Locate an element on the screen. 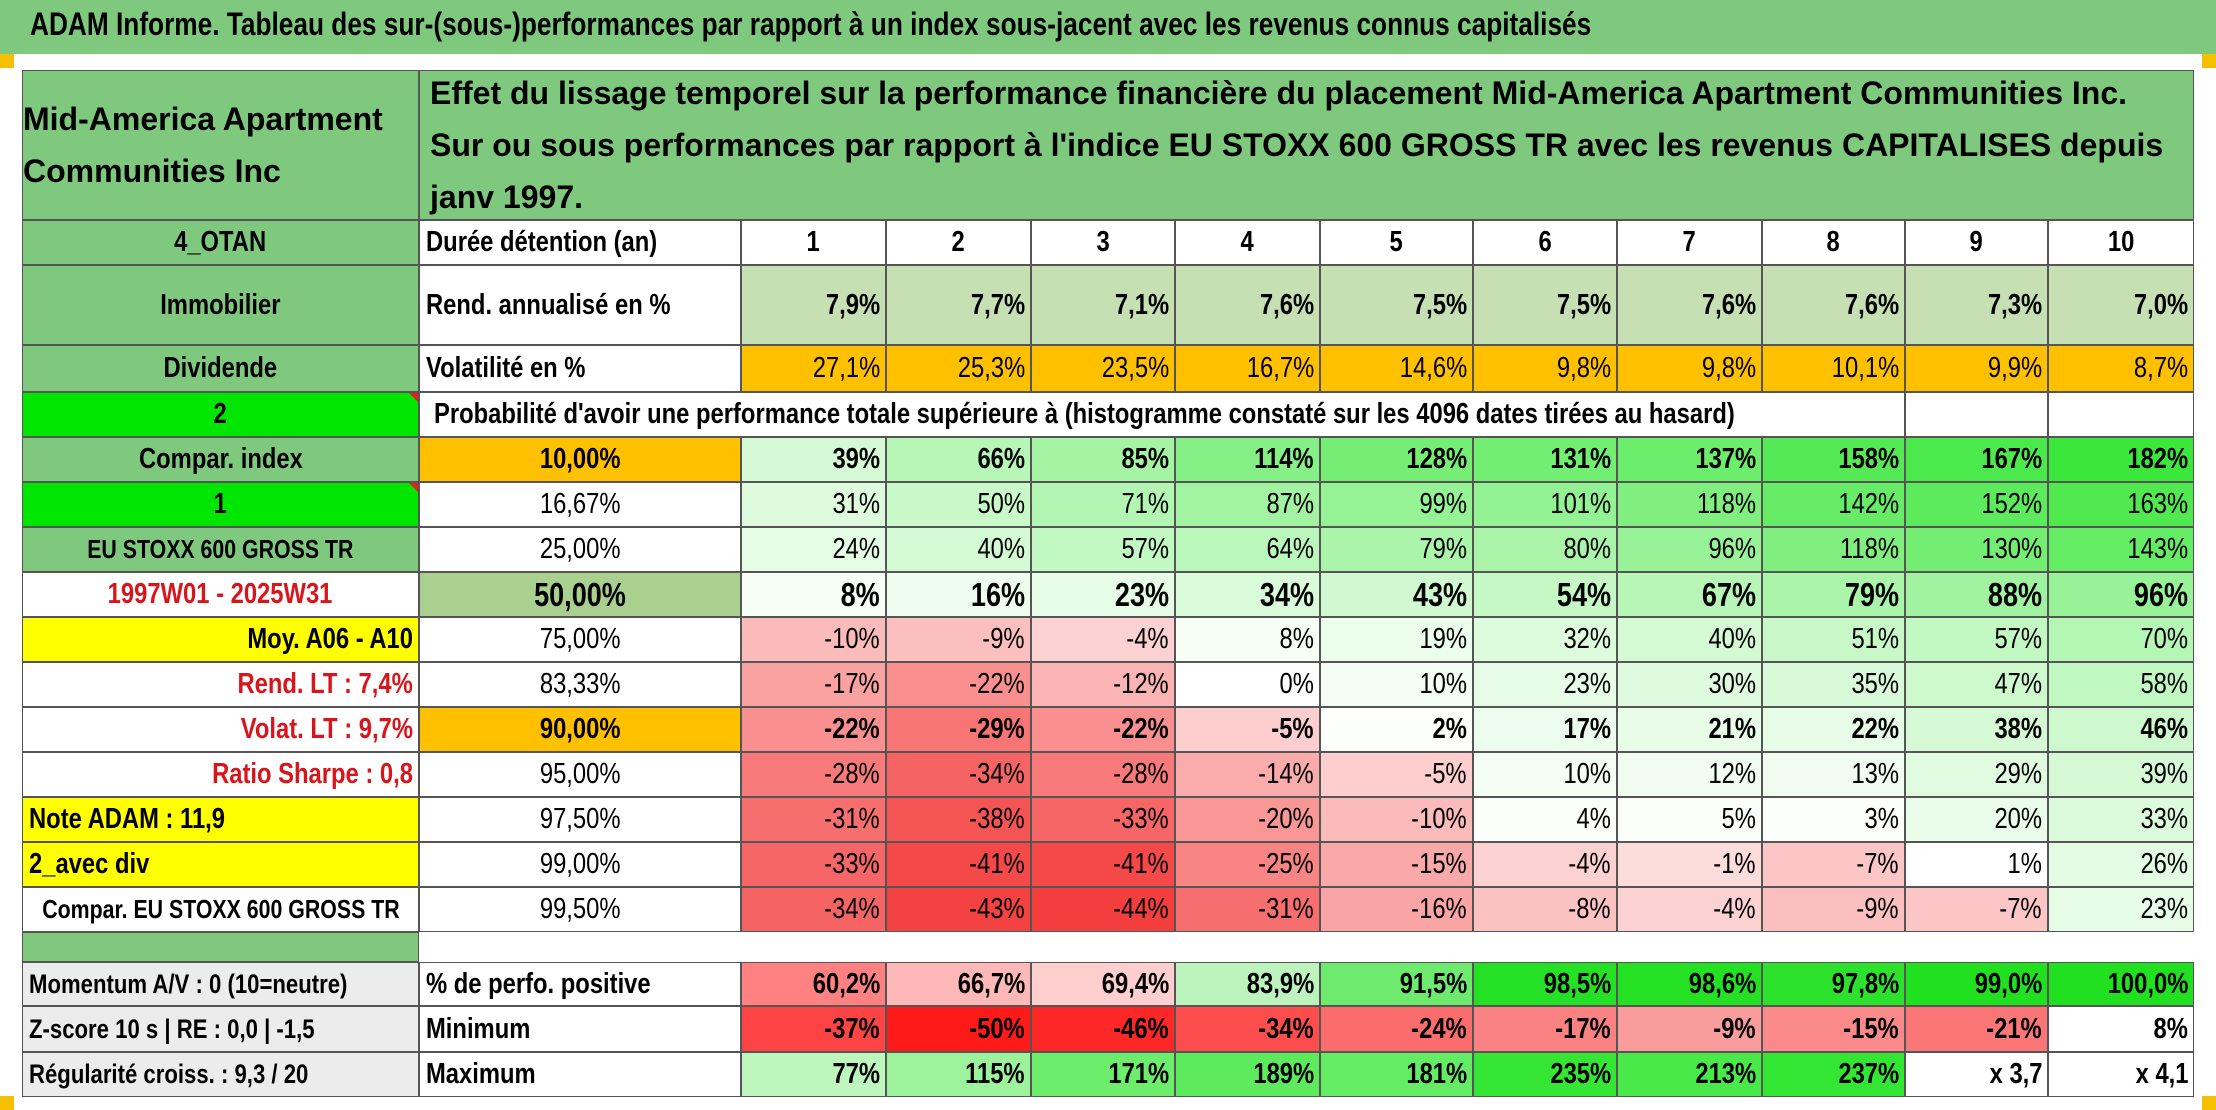 The width and height of the screenshot is (2216, 1110). performance-cell-text: -31% is located at coordinates (1286, 909).